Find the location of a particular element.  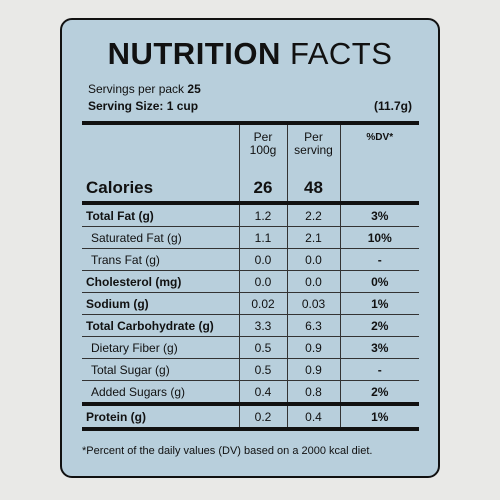

nutrient-name: Total Sugar (g) is located at coordinates (160, 369).